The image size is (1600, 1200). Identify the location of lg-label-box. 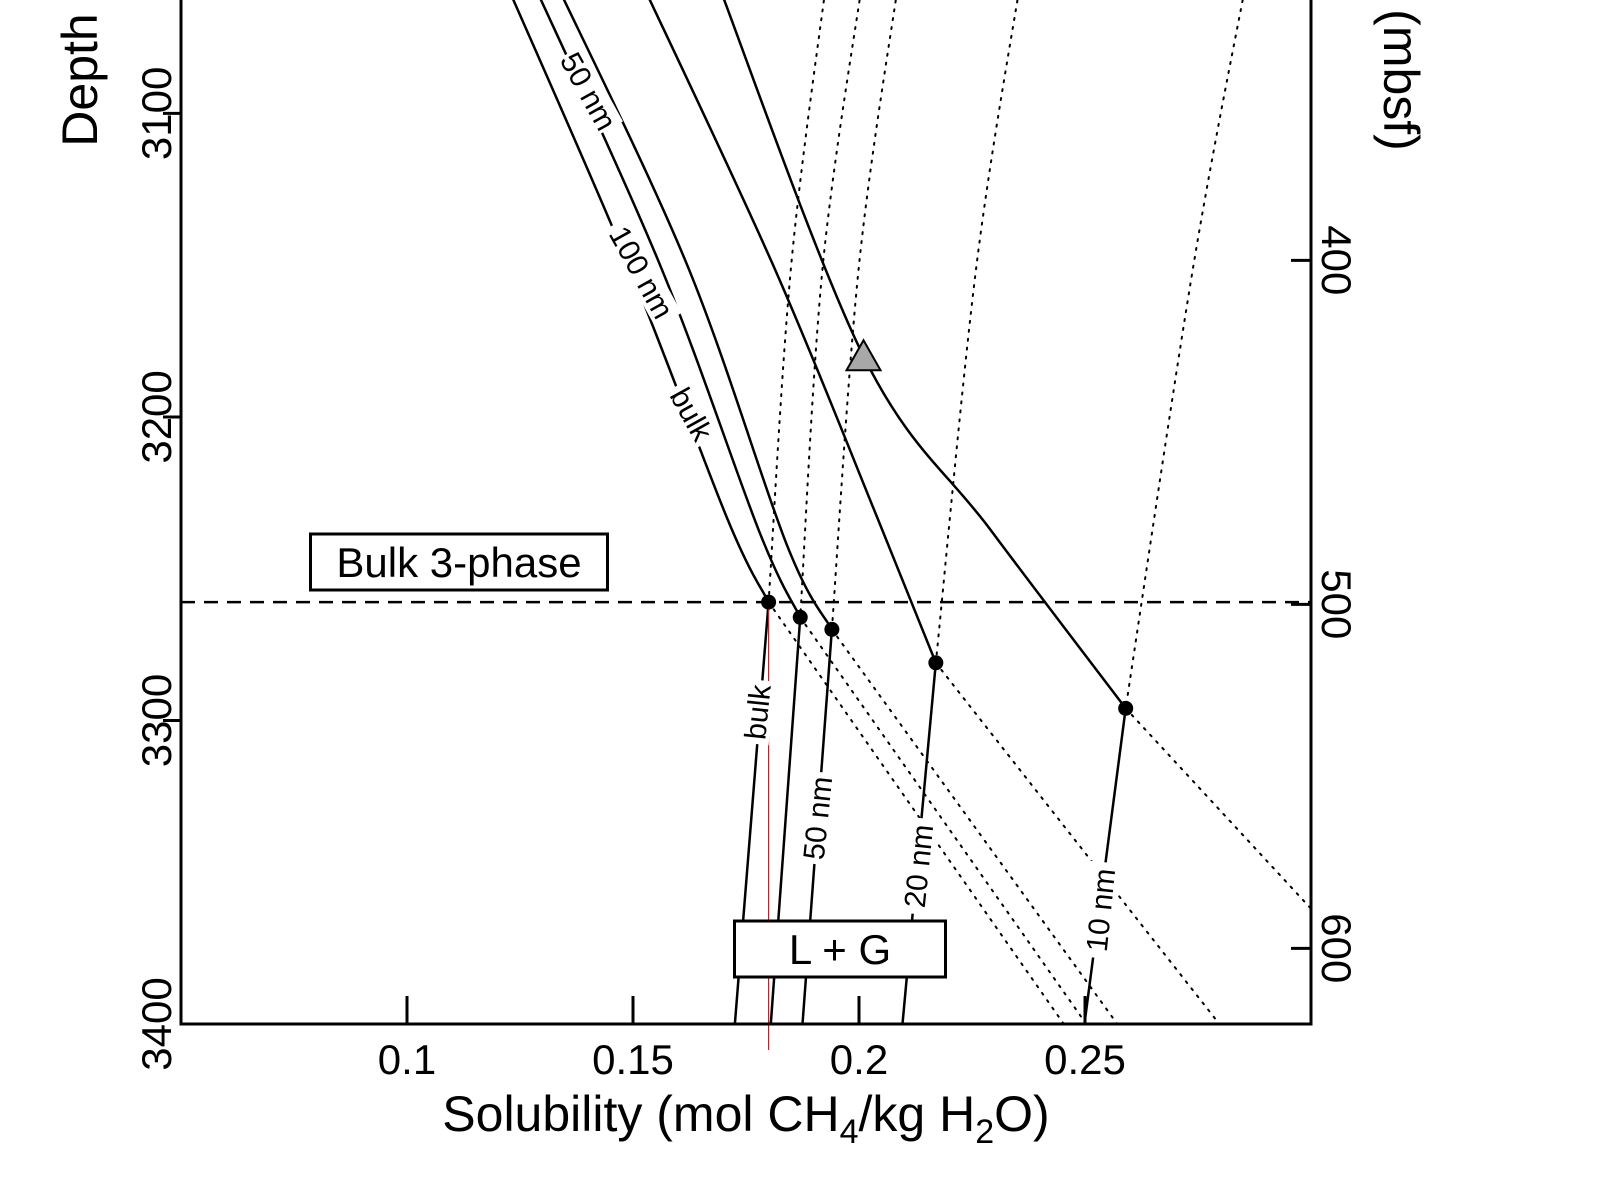
(840, 949).